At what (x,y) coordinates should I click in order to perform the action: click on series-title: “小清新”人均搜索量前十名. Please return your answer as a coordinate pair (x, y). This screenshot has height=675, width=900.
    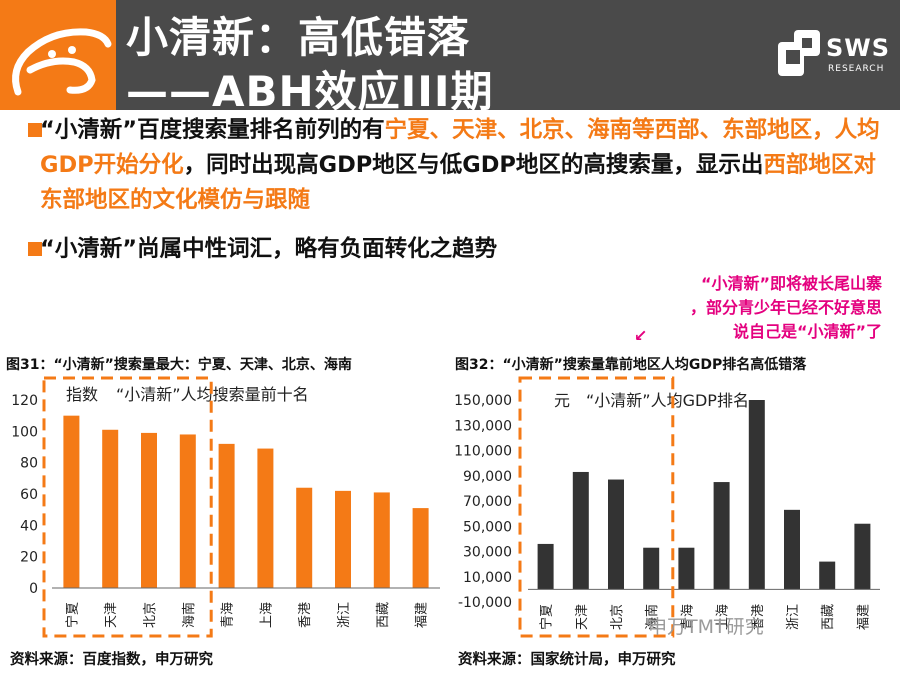
    Looking at the image, I should click on (212, 394).